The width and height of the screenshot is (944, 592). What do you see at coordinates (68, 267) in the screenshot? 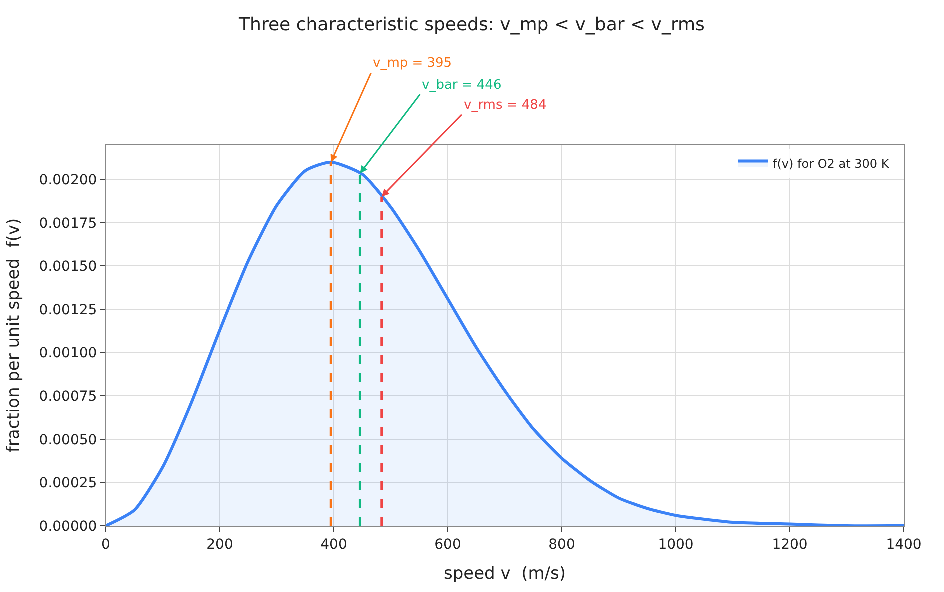
I see `y-tick-label: 0.00150` at bounding box center [68, 267].